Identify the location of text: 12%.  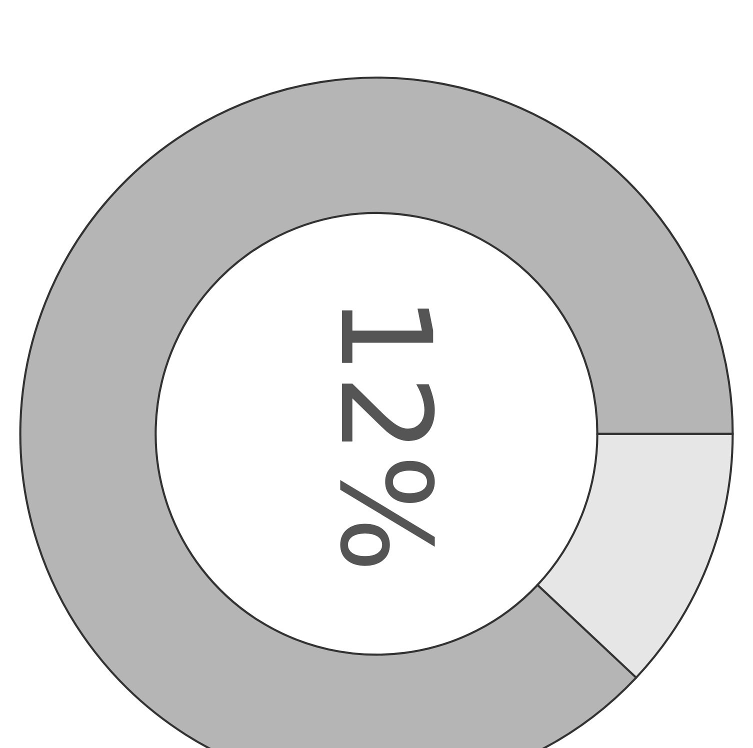
(387, 437).